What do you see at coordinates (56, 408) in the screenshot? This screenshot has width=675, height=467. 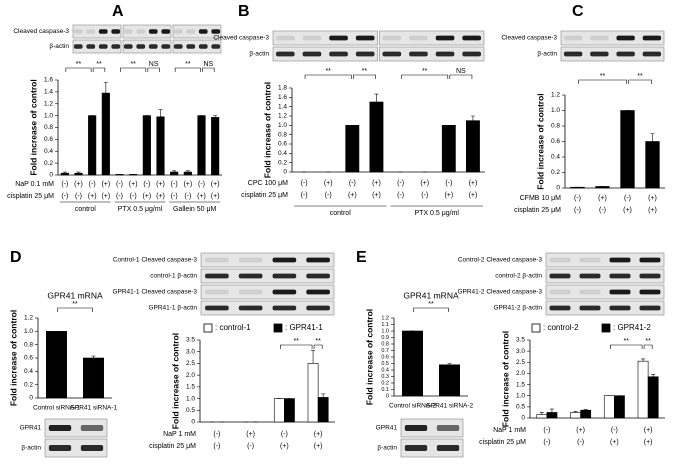 I see `x-tick-label: Control siRNA-1` at bounding box center [56, 408].